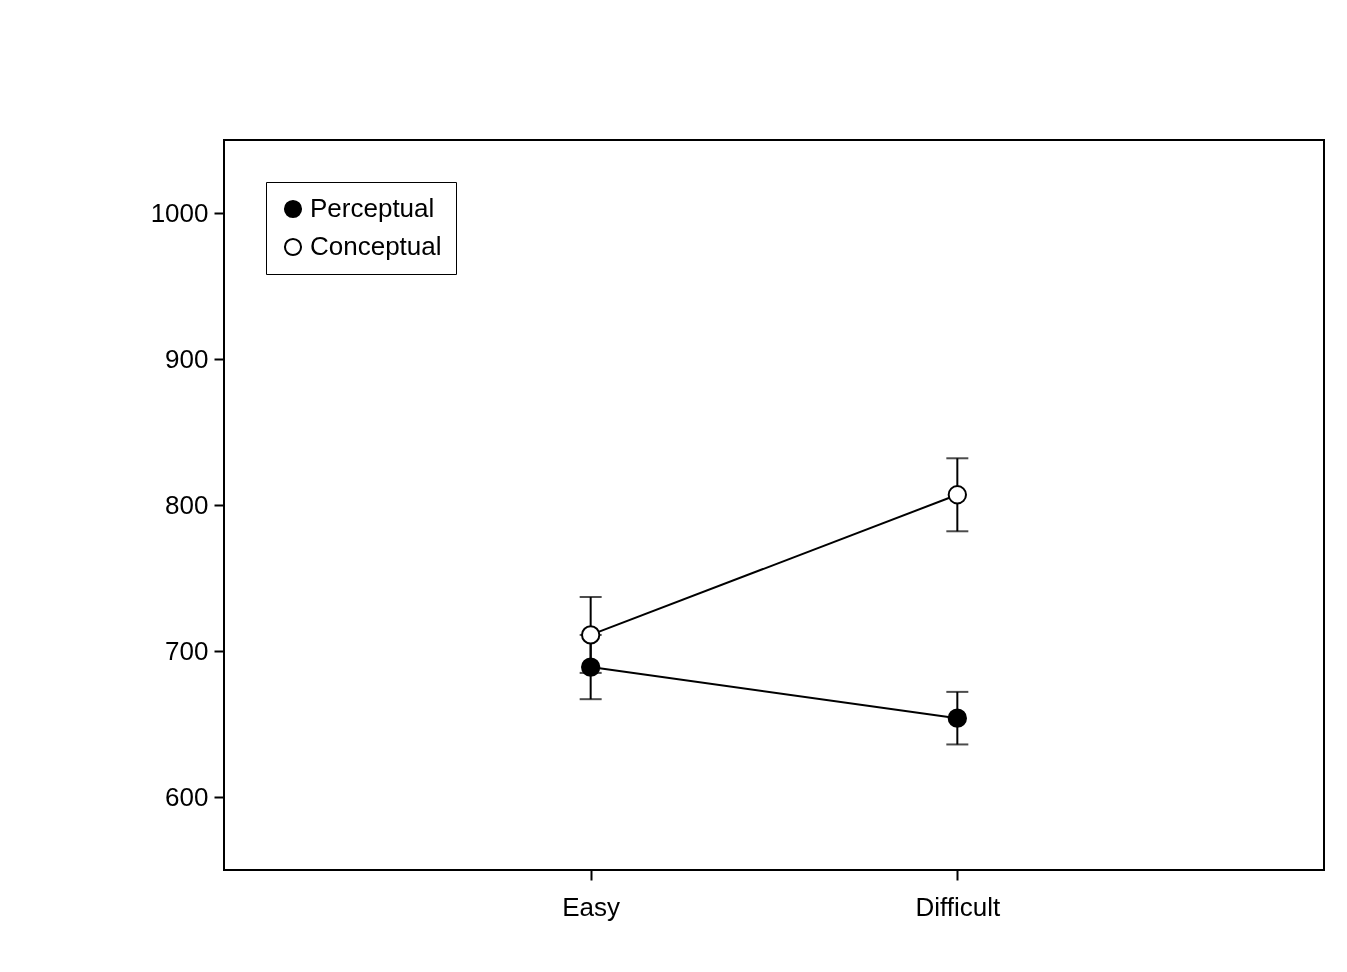  What do you see at coordinates (187, 650) in the screenshot?
I see `y-tick-label: 700` at bounding box center [187, 650].